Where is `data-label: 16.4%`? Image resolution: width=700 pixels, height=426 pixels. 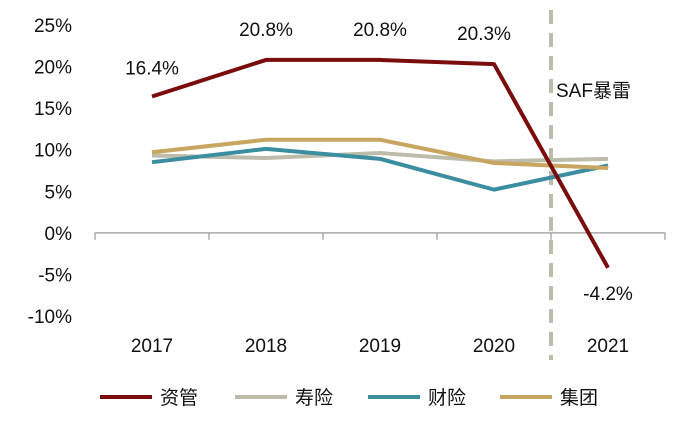 data-label: 16.4% is located at coordinates (152, 69).